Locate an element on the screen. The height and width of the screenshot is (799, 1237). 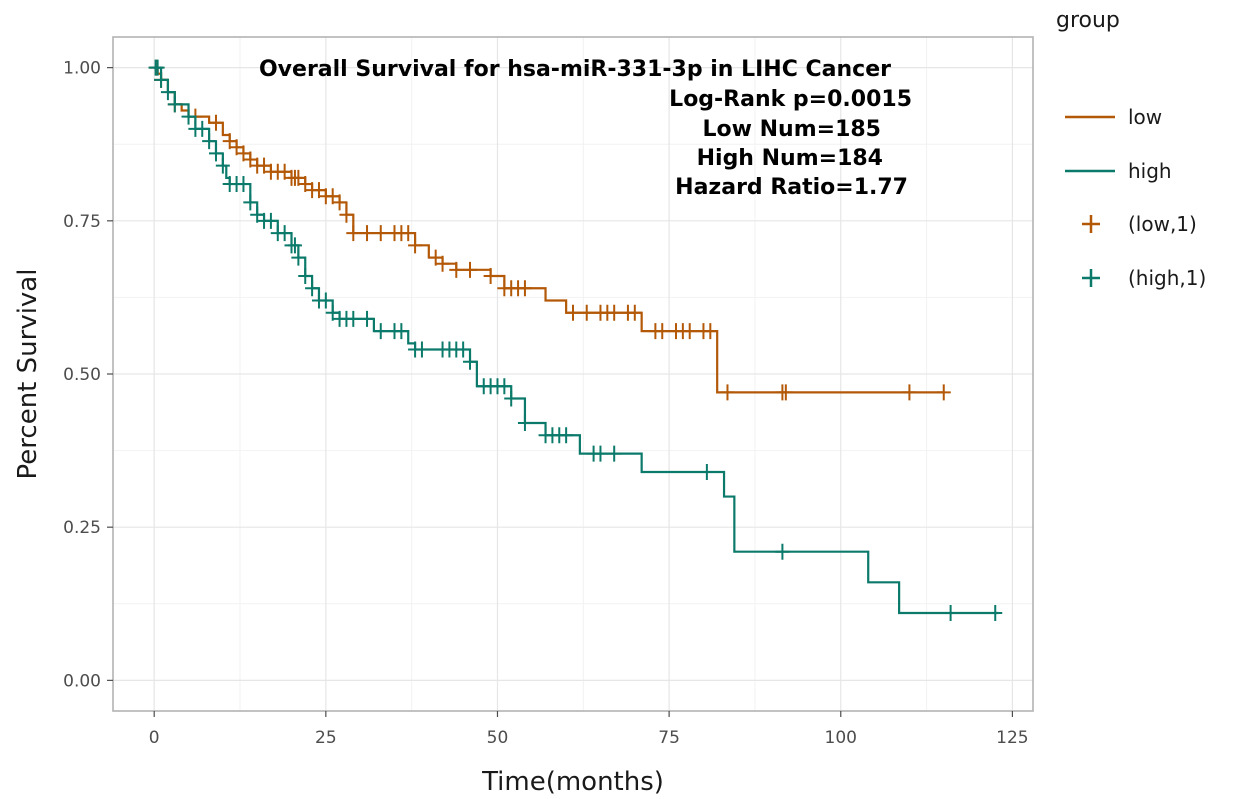
y-tick-label: 0.75 is located at coordinates (82, 222).